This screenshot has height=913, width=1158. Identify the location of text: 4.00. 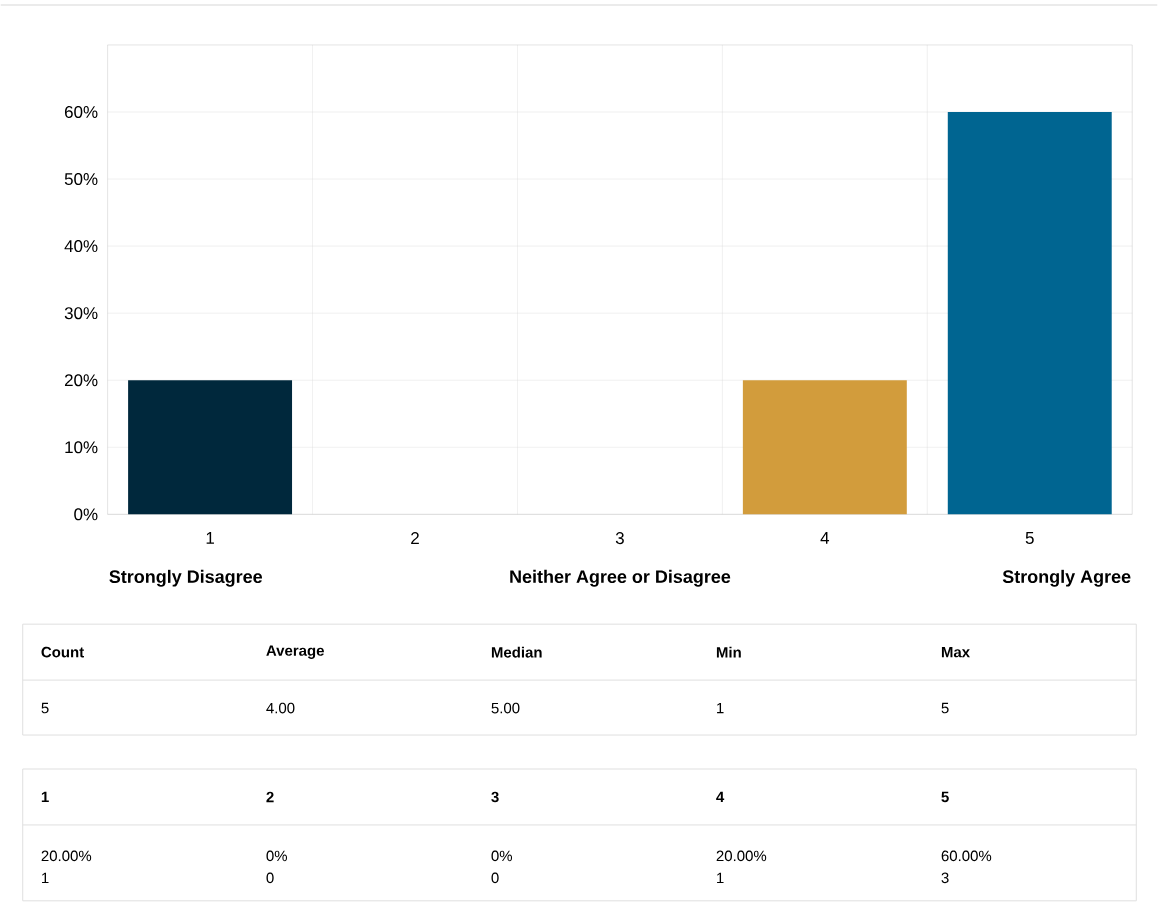
(280, 708).